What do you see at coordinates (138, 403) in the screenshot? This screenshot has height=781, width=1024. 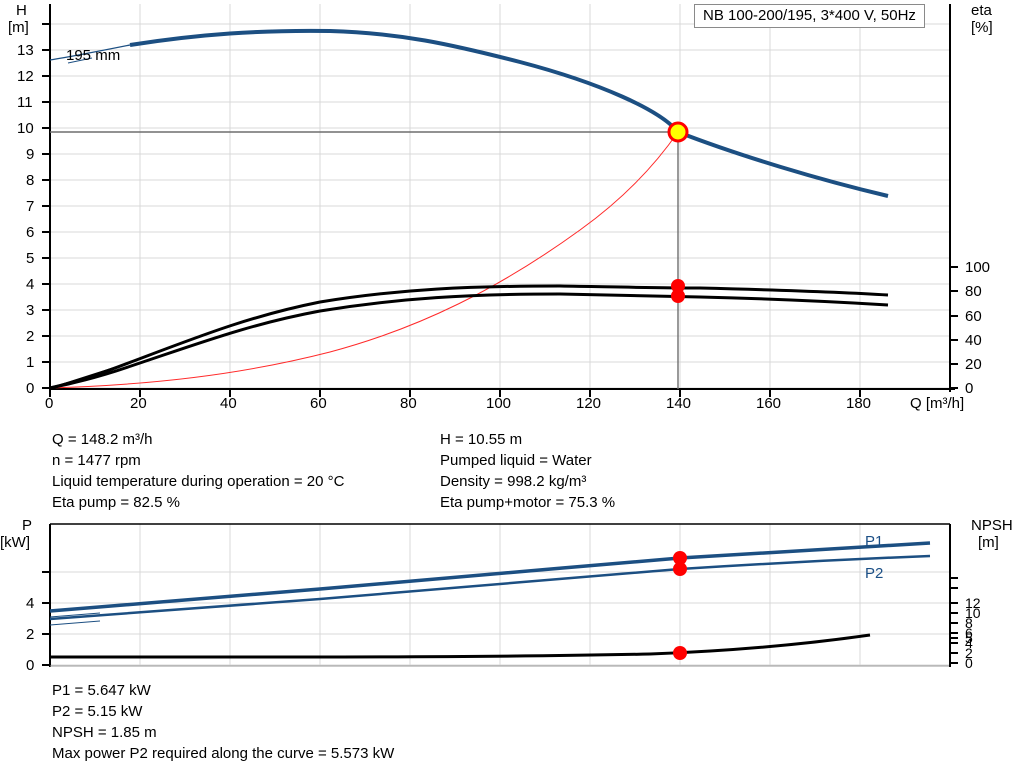 I see `top-x-tick-20: 20` at bounding box center [138, 403].